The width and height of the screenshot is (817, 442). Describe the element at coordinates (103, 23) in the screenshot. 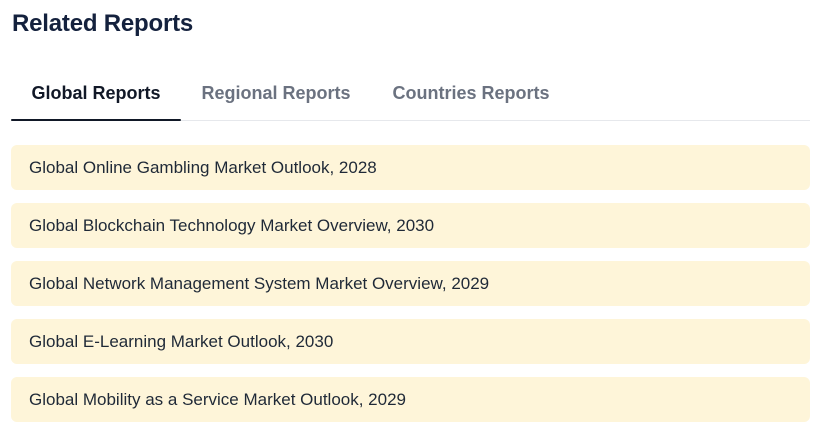

I see `section-title: Related Reports` at that location.